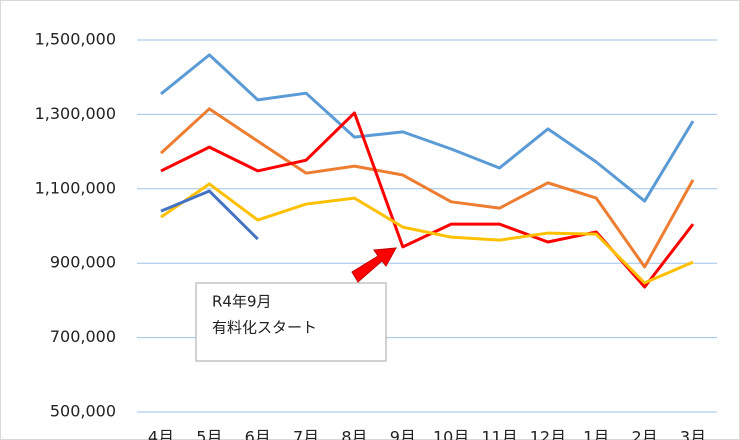 Image resolution: width=740 pixels, height=440 pixels. I want to click on y-tick-label: 1,300,000, so click(75, 113).